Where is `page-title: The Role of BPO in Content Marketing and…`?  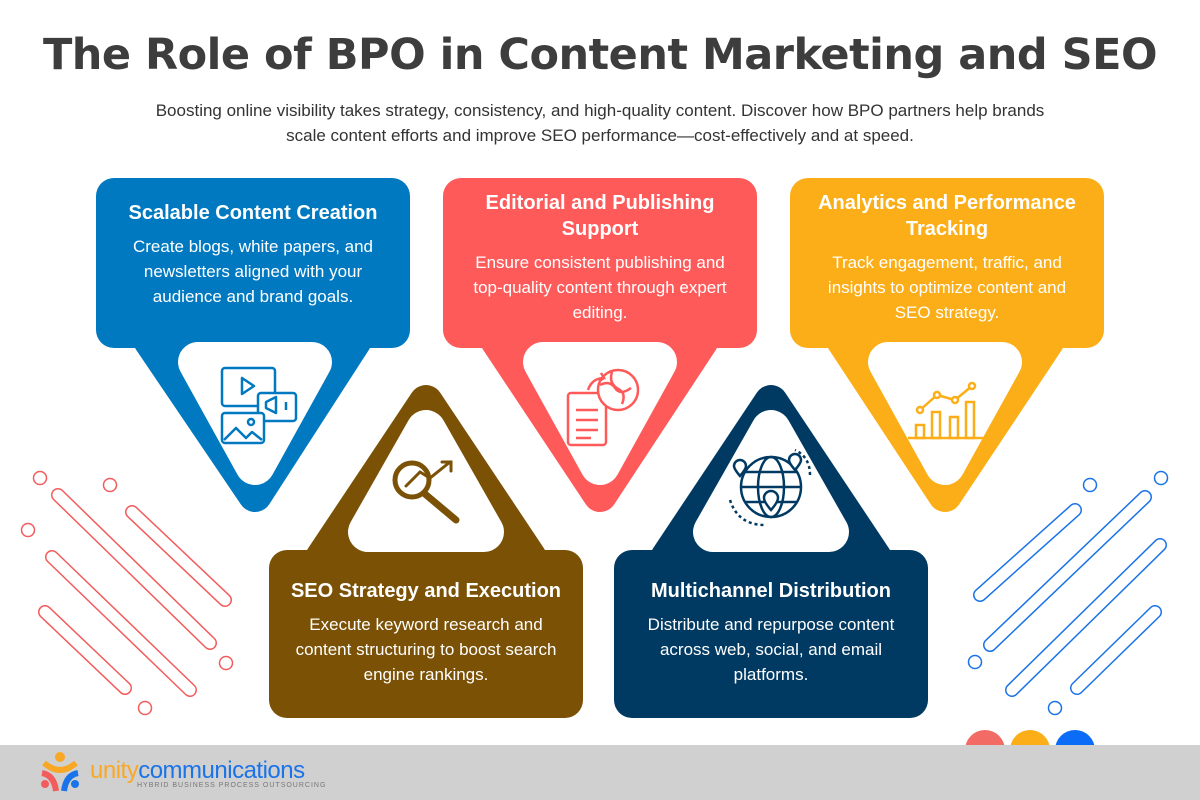 page-title: The Role of BPO in Content Marketing and… is located at coordinates (600, 55).